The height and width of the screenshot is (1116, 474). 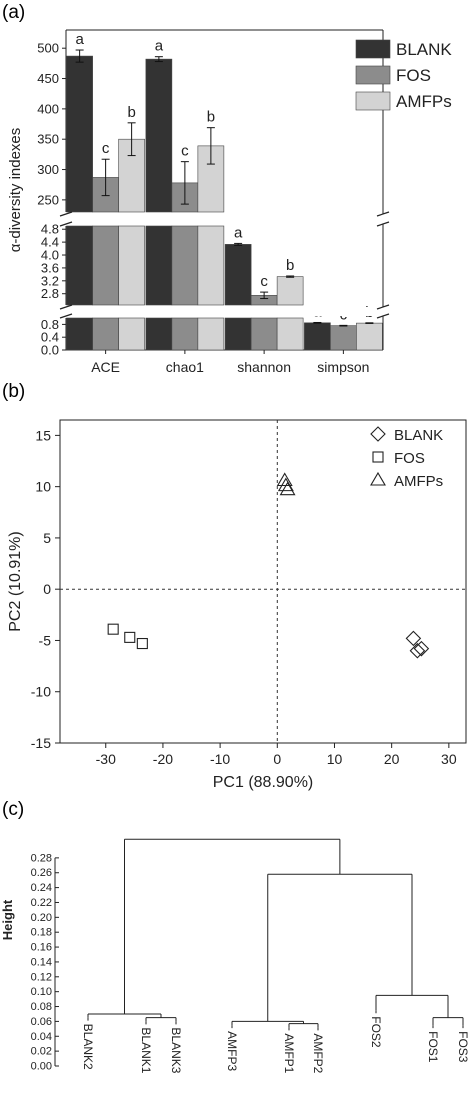 What do you see at coordinates (48, 199) in the screenshot?
I see `y-tick-label-a: 250` at bounding box center [48, 199].